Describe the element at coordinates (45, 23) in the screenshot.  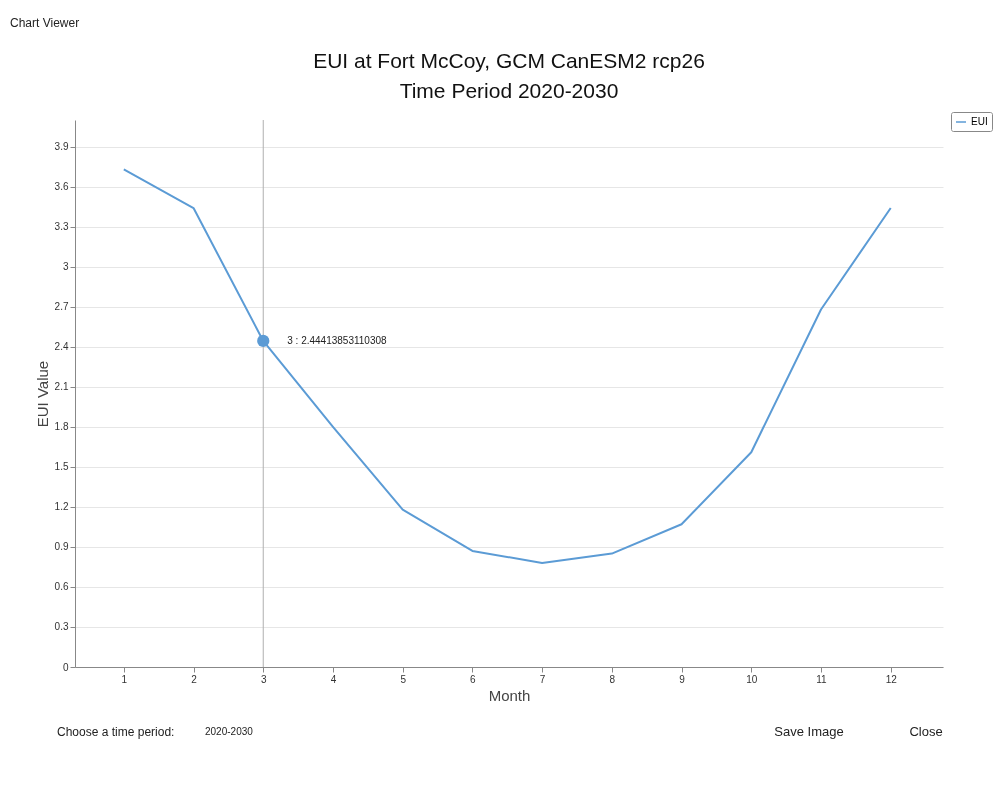
I see `text: Chart Viewer` at that location.